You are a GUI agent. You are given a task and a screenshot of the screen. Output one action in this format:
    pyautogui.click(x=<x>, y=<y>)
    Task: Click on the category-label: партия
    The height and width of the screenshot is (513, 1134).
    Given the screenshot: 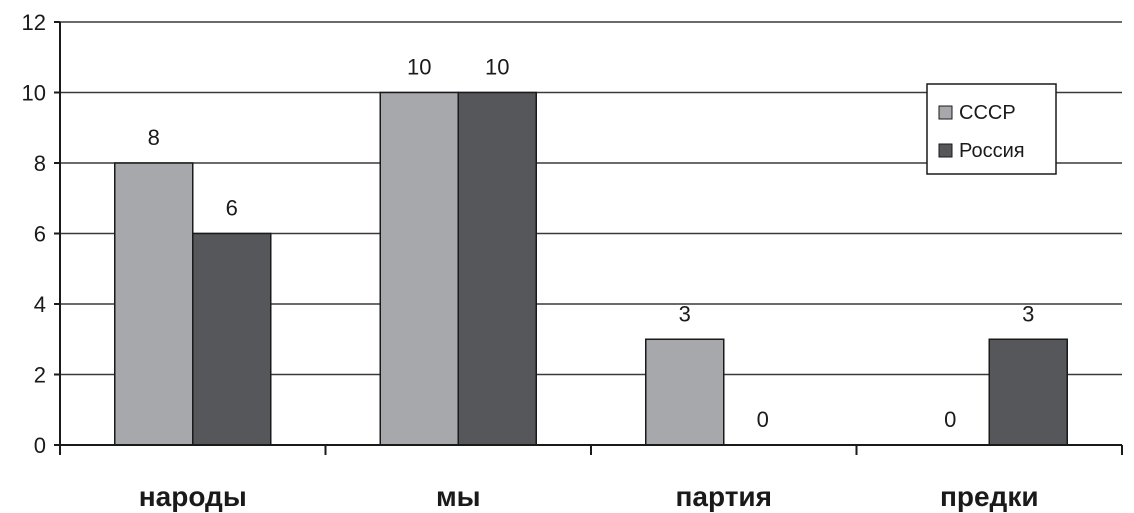 What is the action you would take?
    pyautogui.click(x=724, y=496)
    